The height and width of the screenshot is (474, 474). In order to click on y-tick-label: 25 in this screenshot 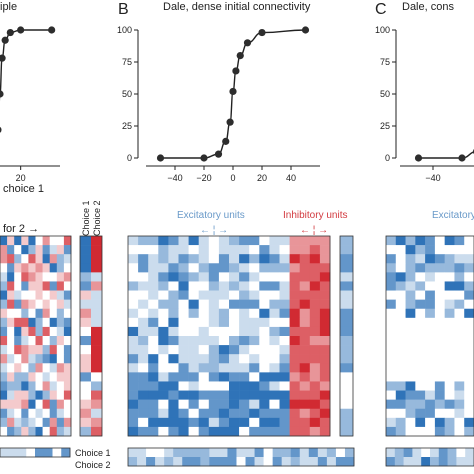, I will do `click(127, 126)`.